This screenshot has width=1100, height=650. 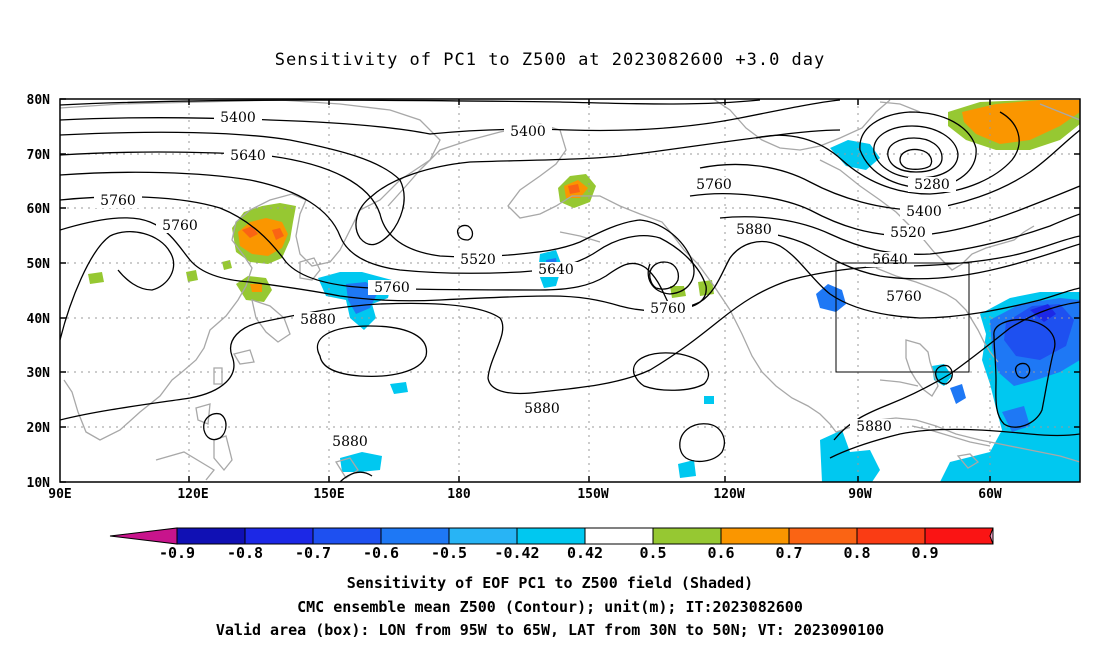 I want to click on lon-label: 60W, so click(x=990, y=494).